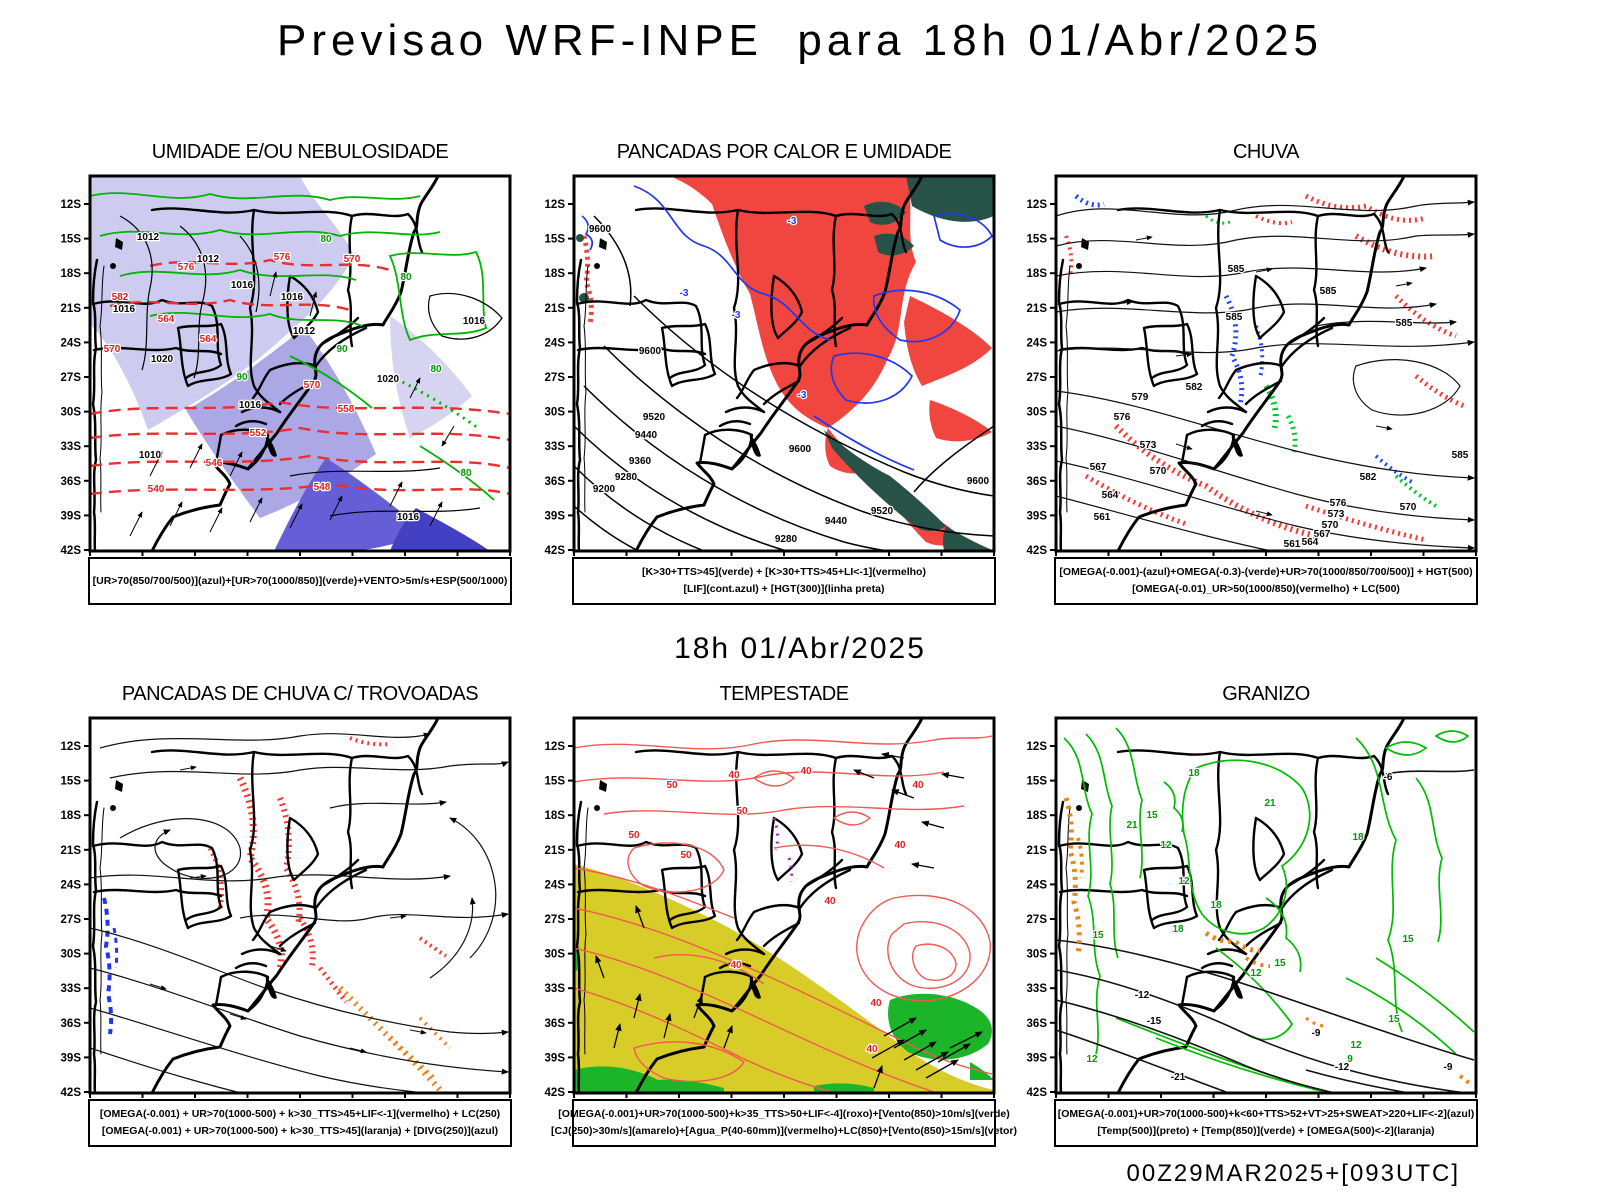 The height and width of the screenshot is (1200, 1600). Describe the element at coordinates (802, 395) in the screenshot. I see `svg-text: -3` at that location.